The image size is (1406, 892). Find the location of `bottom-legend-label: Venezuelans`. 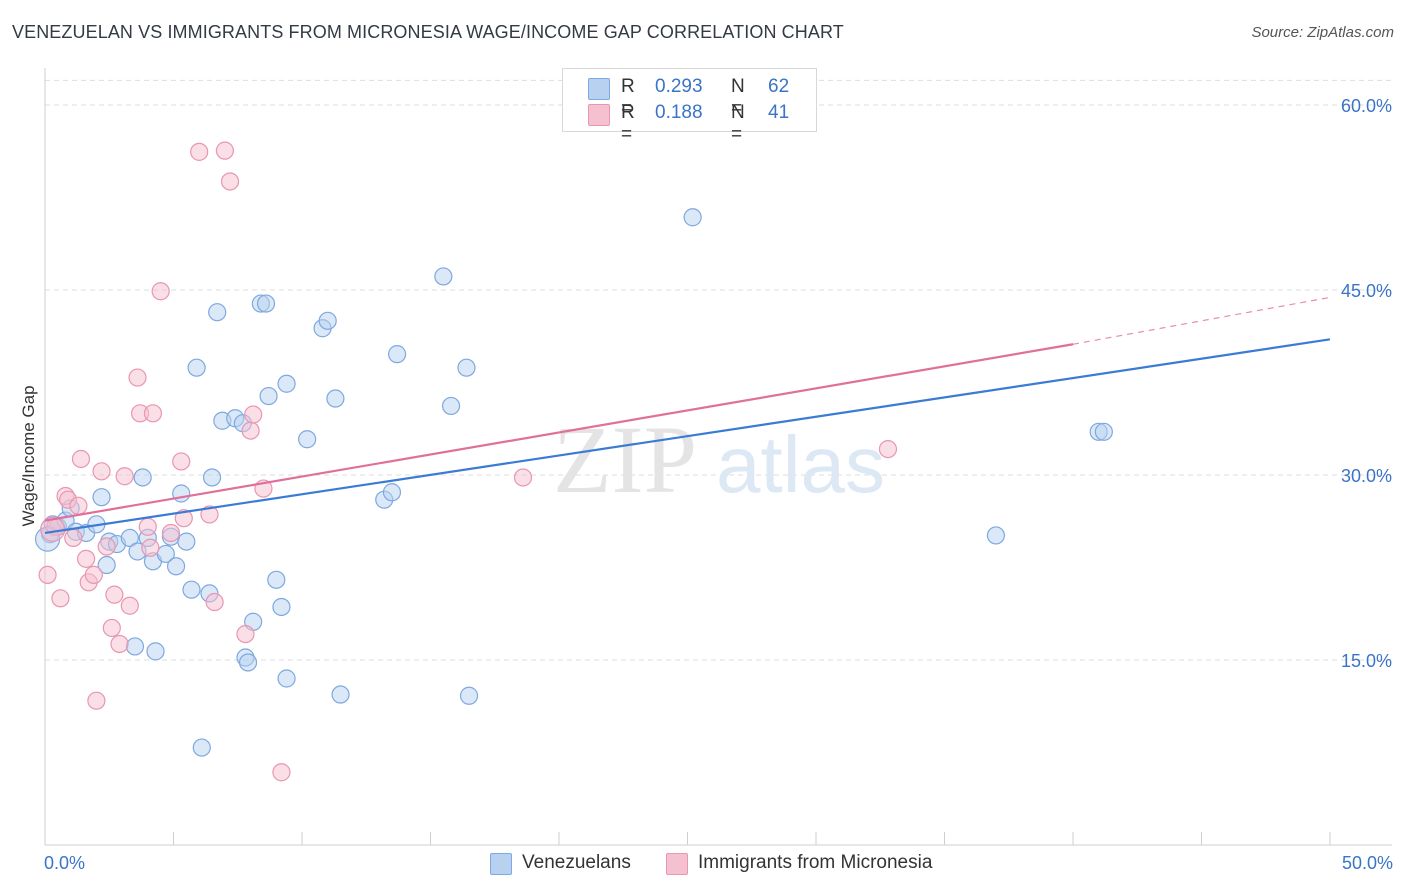

bottom-legend-label: Venezuelans is located at coordinates (576, 862).